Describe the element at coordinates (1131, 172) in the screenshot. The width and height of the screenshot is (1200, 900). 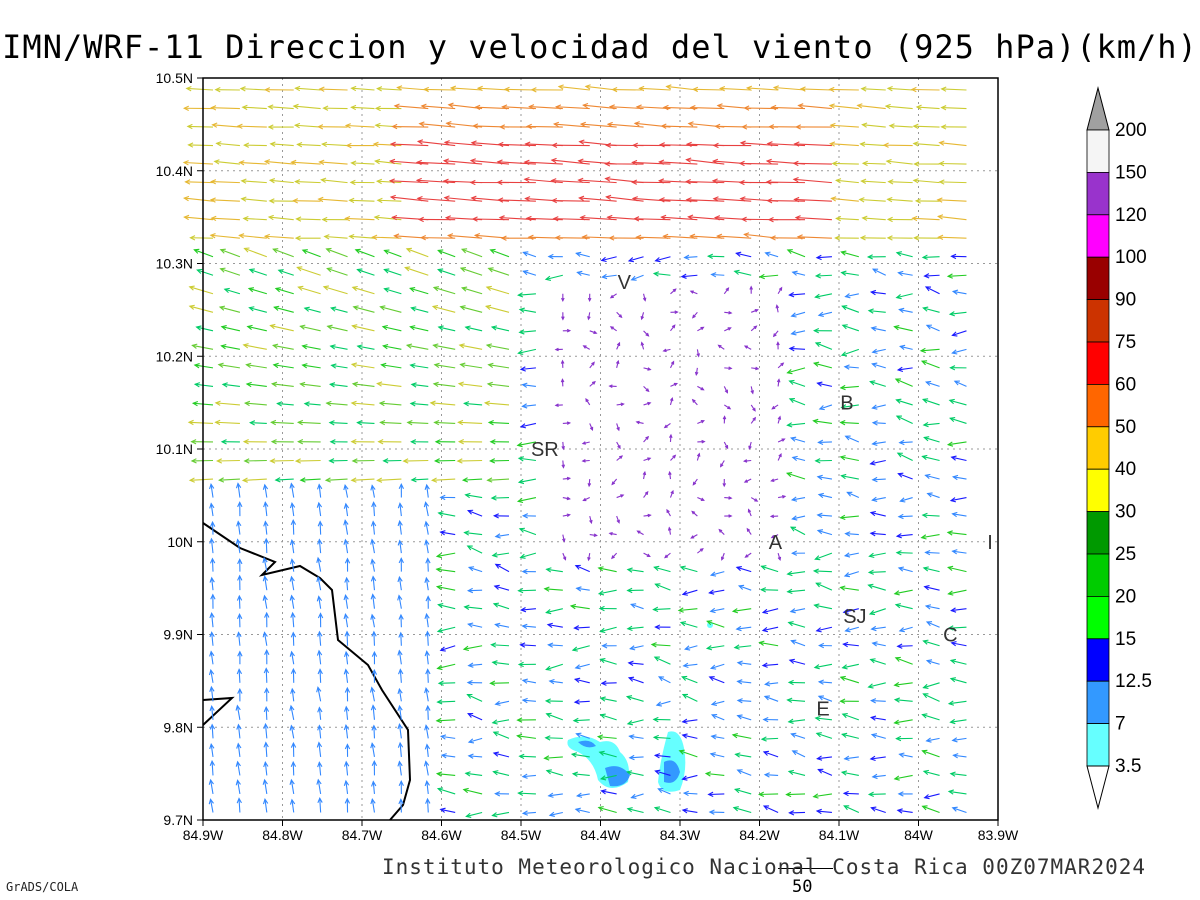
I see `colorbar-label: 150` at that location.